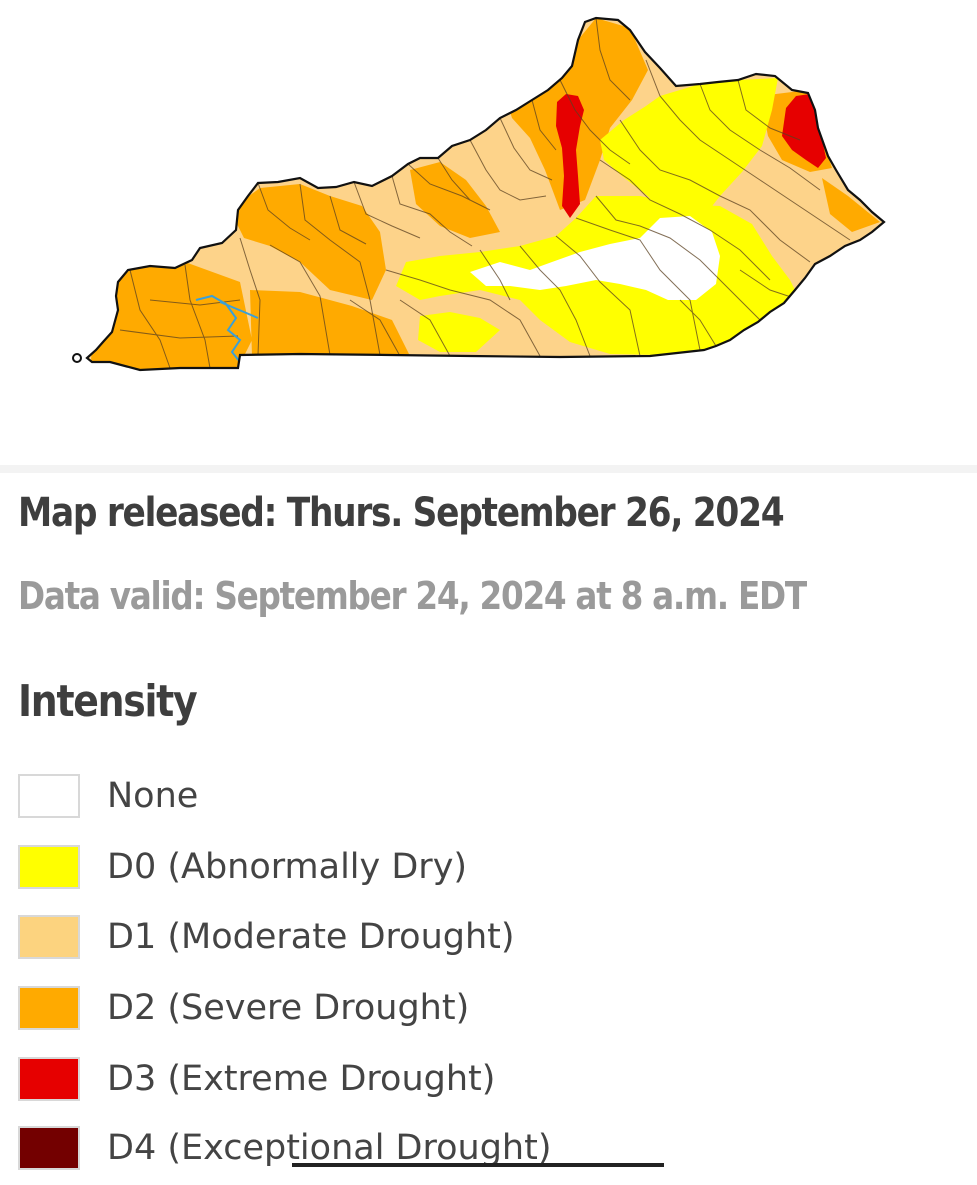 Image resolution: width=977 pixels, height=1185 pixels. I want to click on map-released-text: Map released: Thurs. September 26, 2024, so click(401, 513).